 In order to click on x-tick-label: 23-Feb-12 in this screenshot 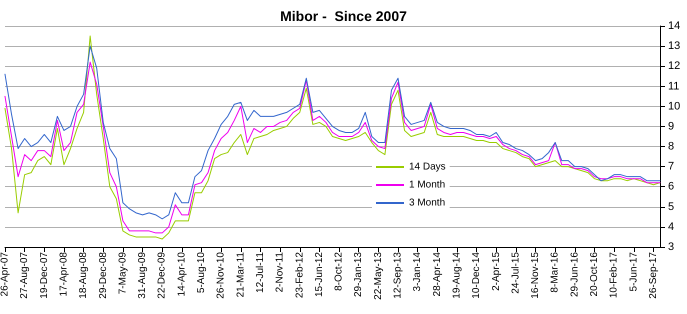, I will do `click(300, 275)`.